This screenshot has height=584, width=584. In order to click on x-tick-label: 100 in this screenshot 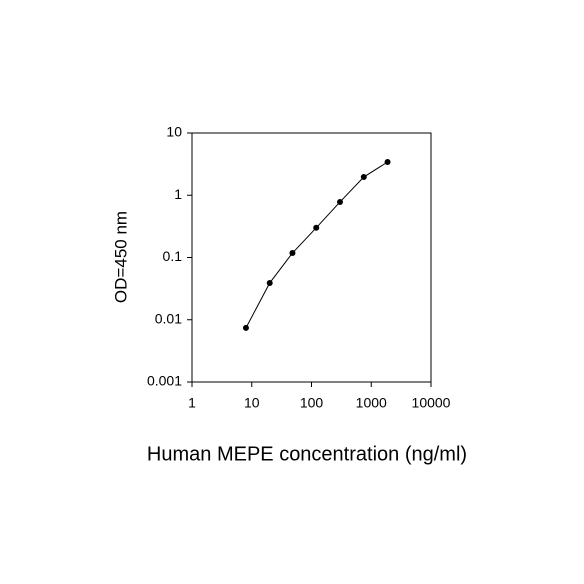, I will do `click(312, 403)`.